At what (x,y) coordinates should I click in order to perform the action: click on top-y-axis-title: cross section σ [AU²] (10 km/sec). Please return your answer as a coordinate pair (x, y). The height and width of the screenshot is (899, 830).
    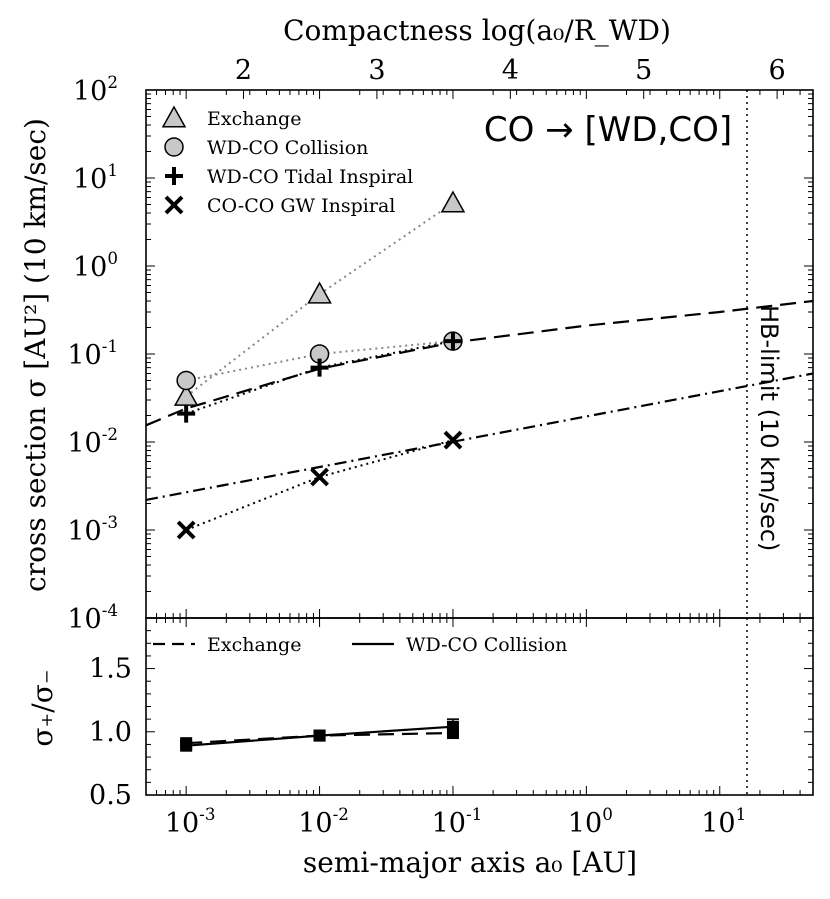
    Looking at the image, I should click on (35, 355).